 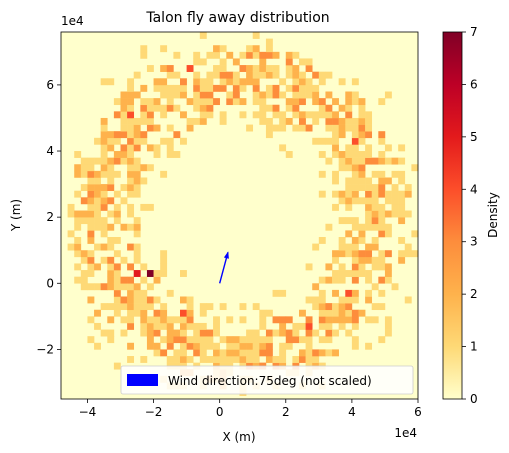 What do you see at coordinates (493, 215) in the screenshot?
I see `colorbar-label: Density` at bounding box center [493, 215].